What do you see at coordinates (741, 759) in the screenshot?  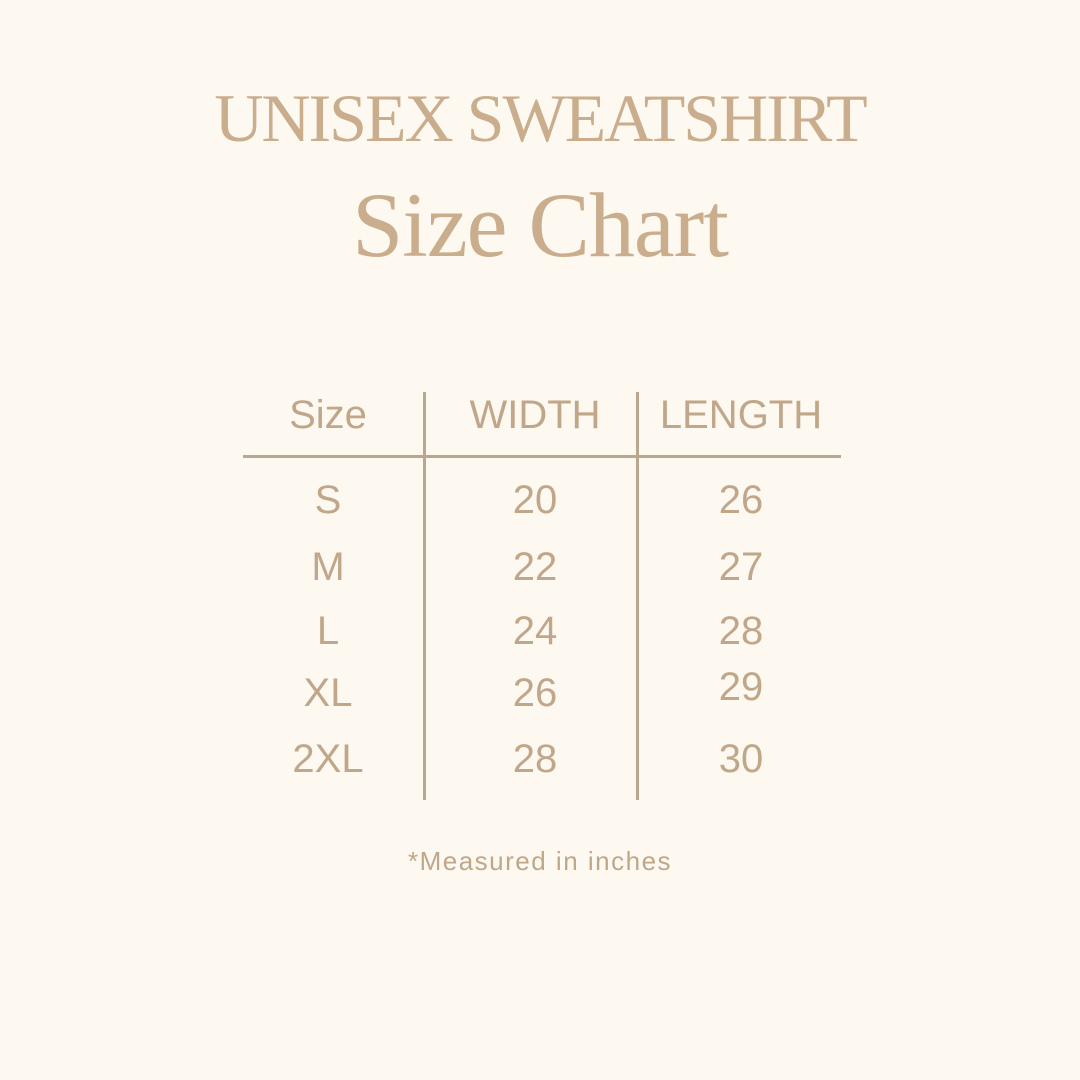 I see `length-cell: 30` at bounding box center [741, 759].